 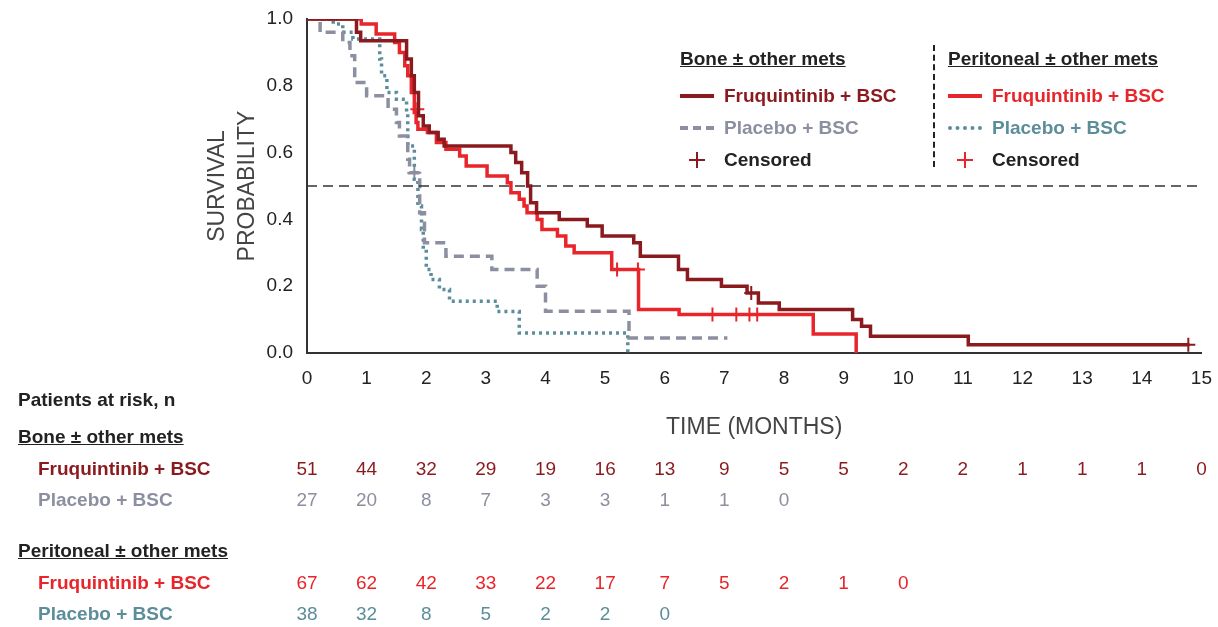 I want to click on x-tick-label: 5, so click(x=605, y=377).